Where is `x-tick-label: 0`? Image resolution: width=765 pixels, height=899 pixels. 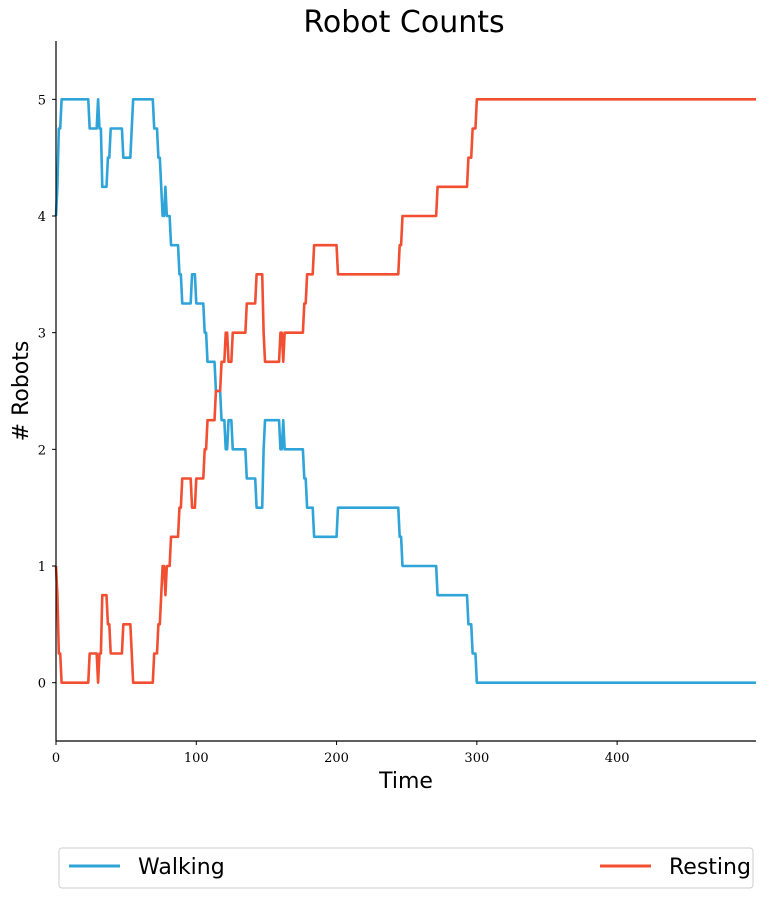 x-tick-label: 0 is located at coordinates (56, 758).